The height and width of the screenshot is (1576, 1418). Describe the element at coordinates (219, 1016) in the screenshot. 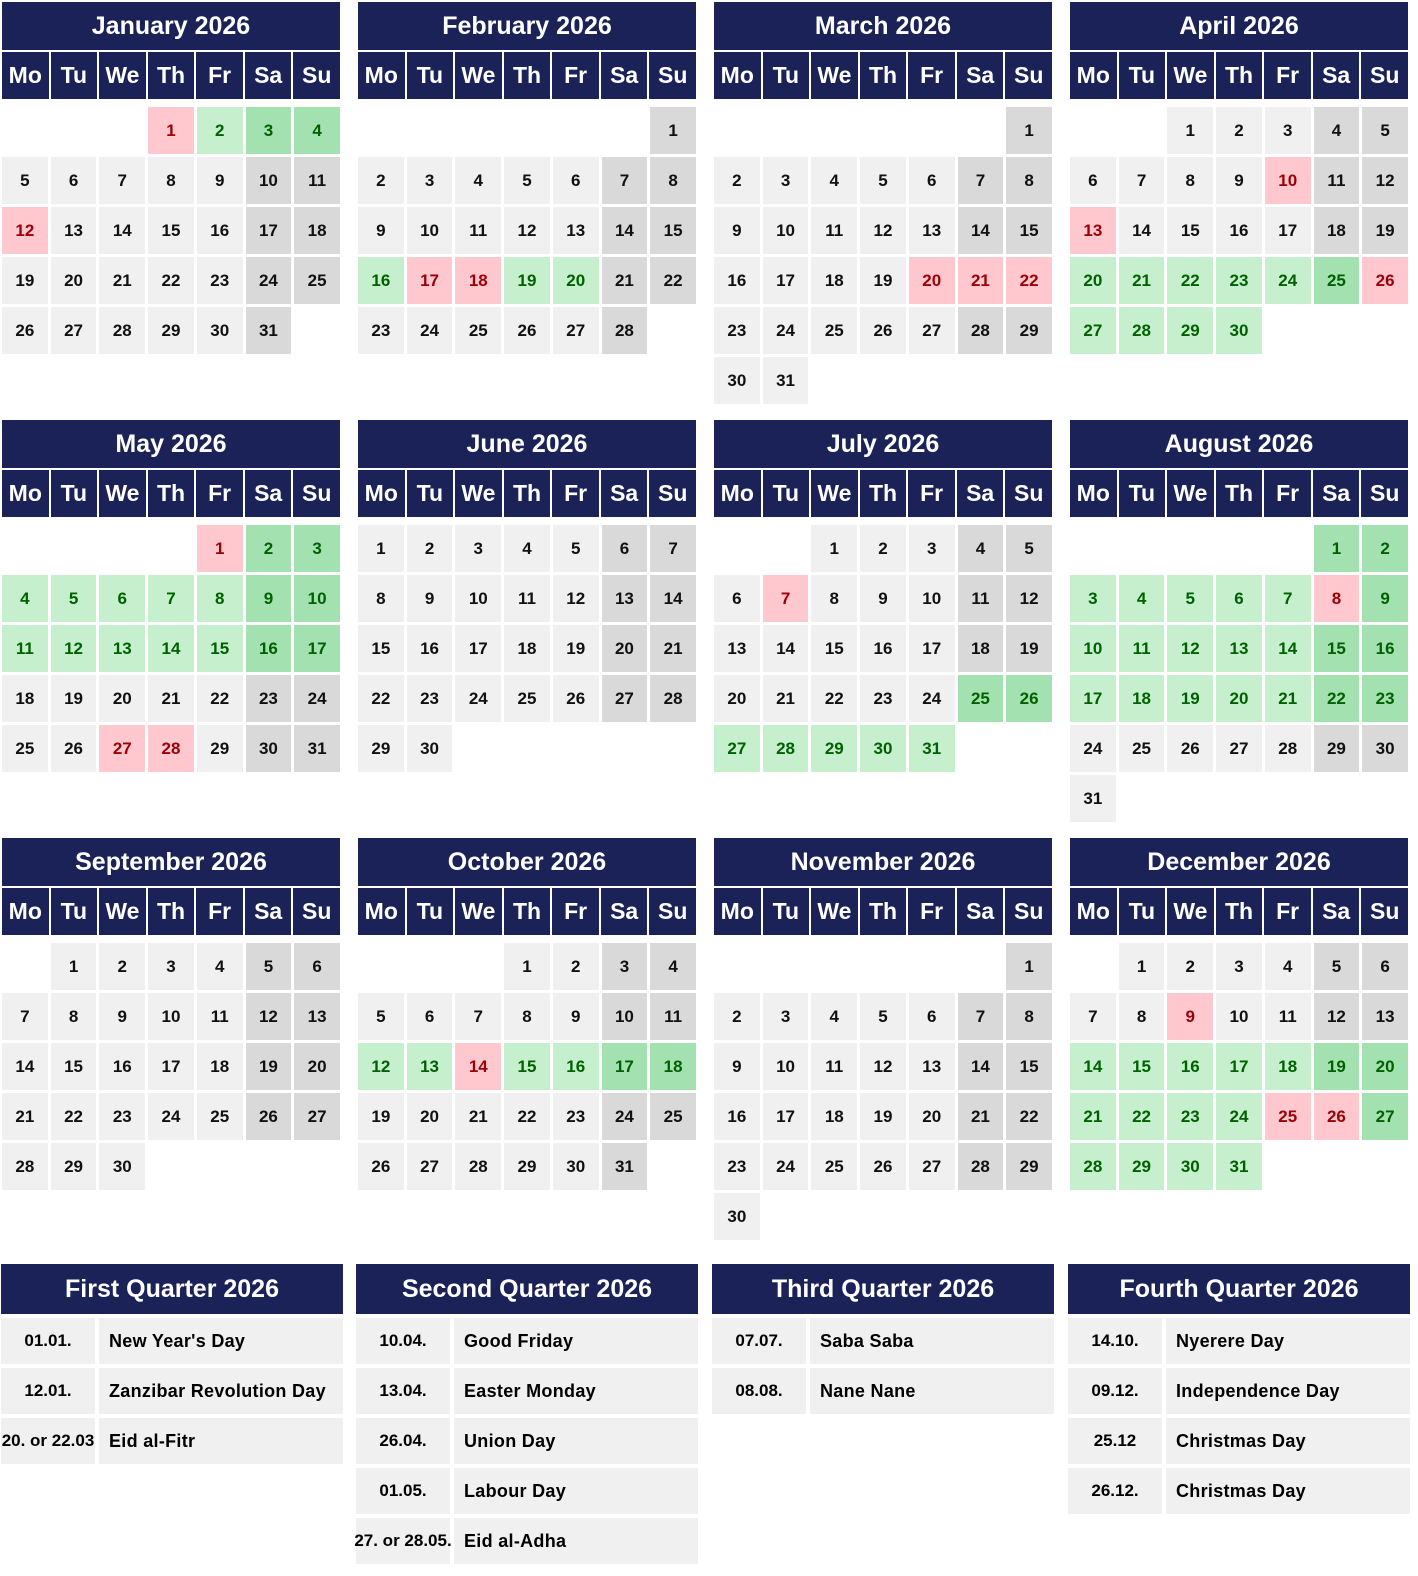

I see `day-cell: 11` at that location.